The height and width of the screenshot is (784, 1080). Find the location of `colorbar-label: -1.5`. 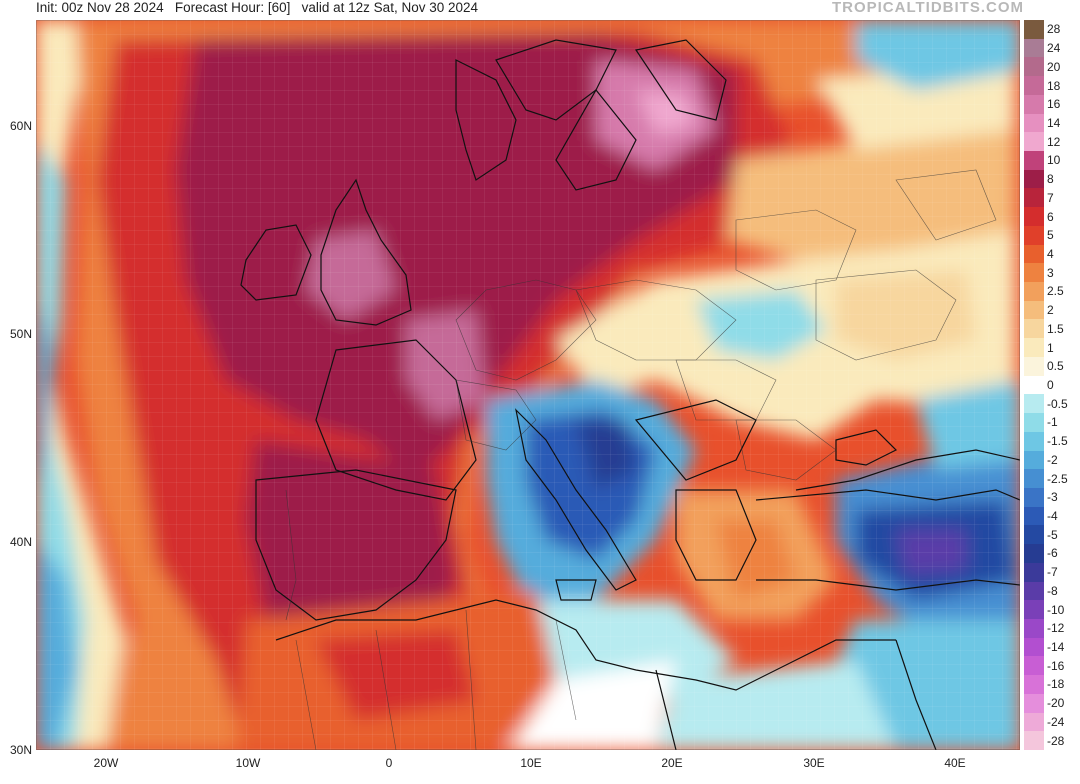

colorbar-label: -1.5 is located at coordinates (1057, 441).